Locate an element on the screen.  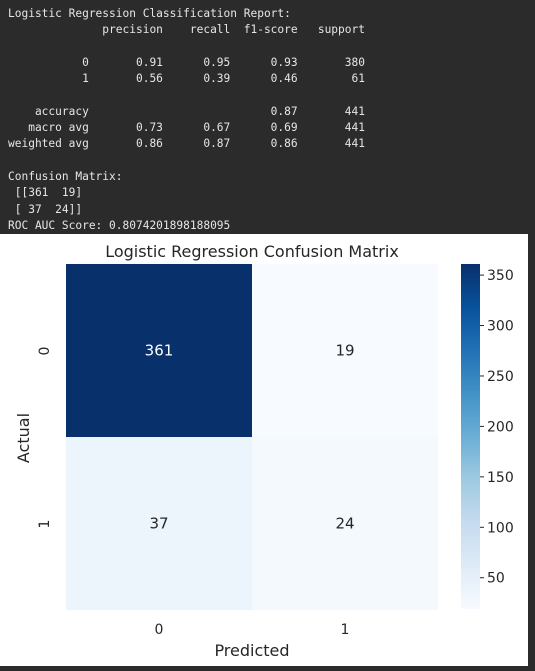
y-axis-label: Actual is located at coordinates (23, 438).